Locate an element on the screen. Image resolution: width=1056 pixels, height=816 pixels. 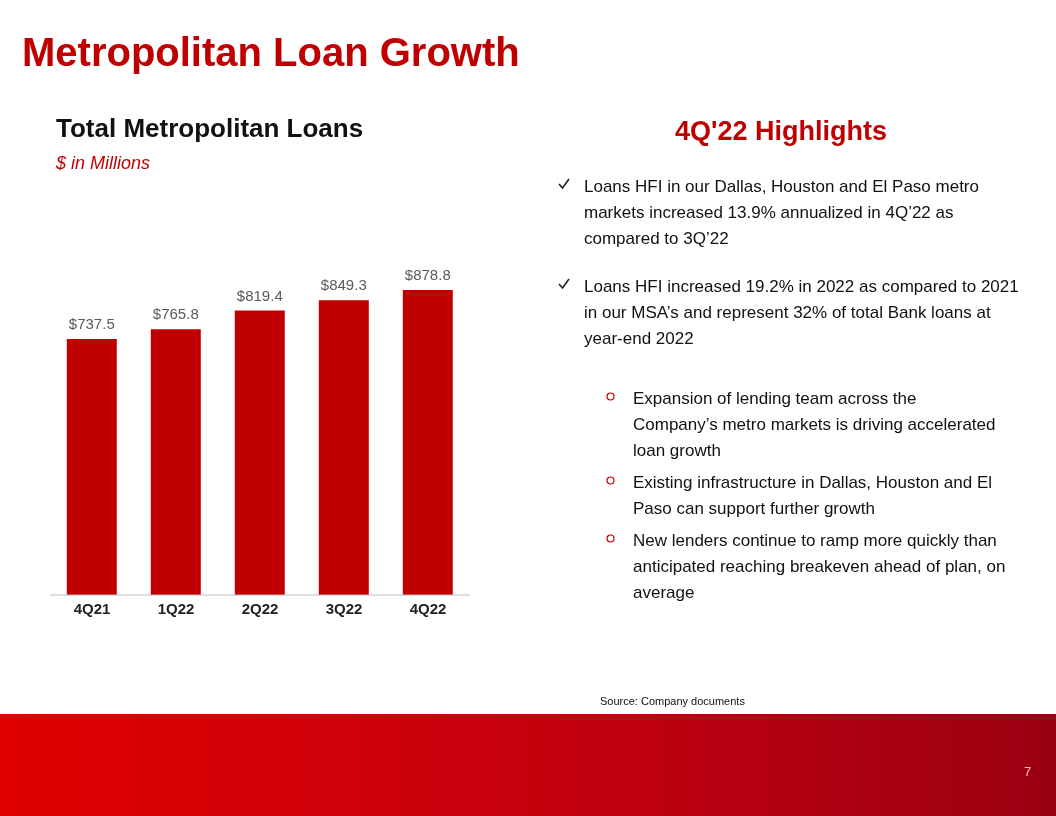
text: Loans HFI in our Dallas, Houston and El Paso metro markets increased 13.9% annualized in 4Q’22 as compared to 3Q’22 is located at coordinates (782, 213).